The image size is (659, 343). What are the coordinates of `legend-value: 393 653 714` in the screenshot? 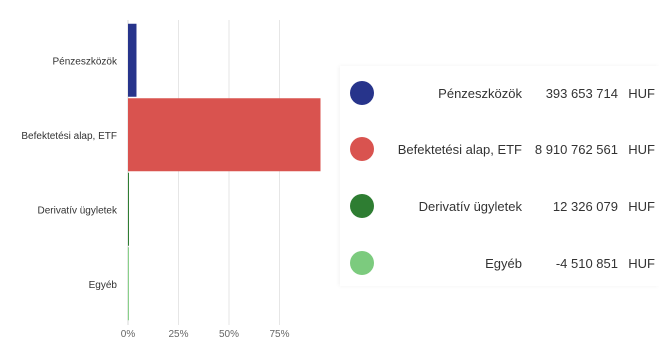 It's located at (581, 93).